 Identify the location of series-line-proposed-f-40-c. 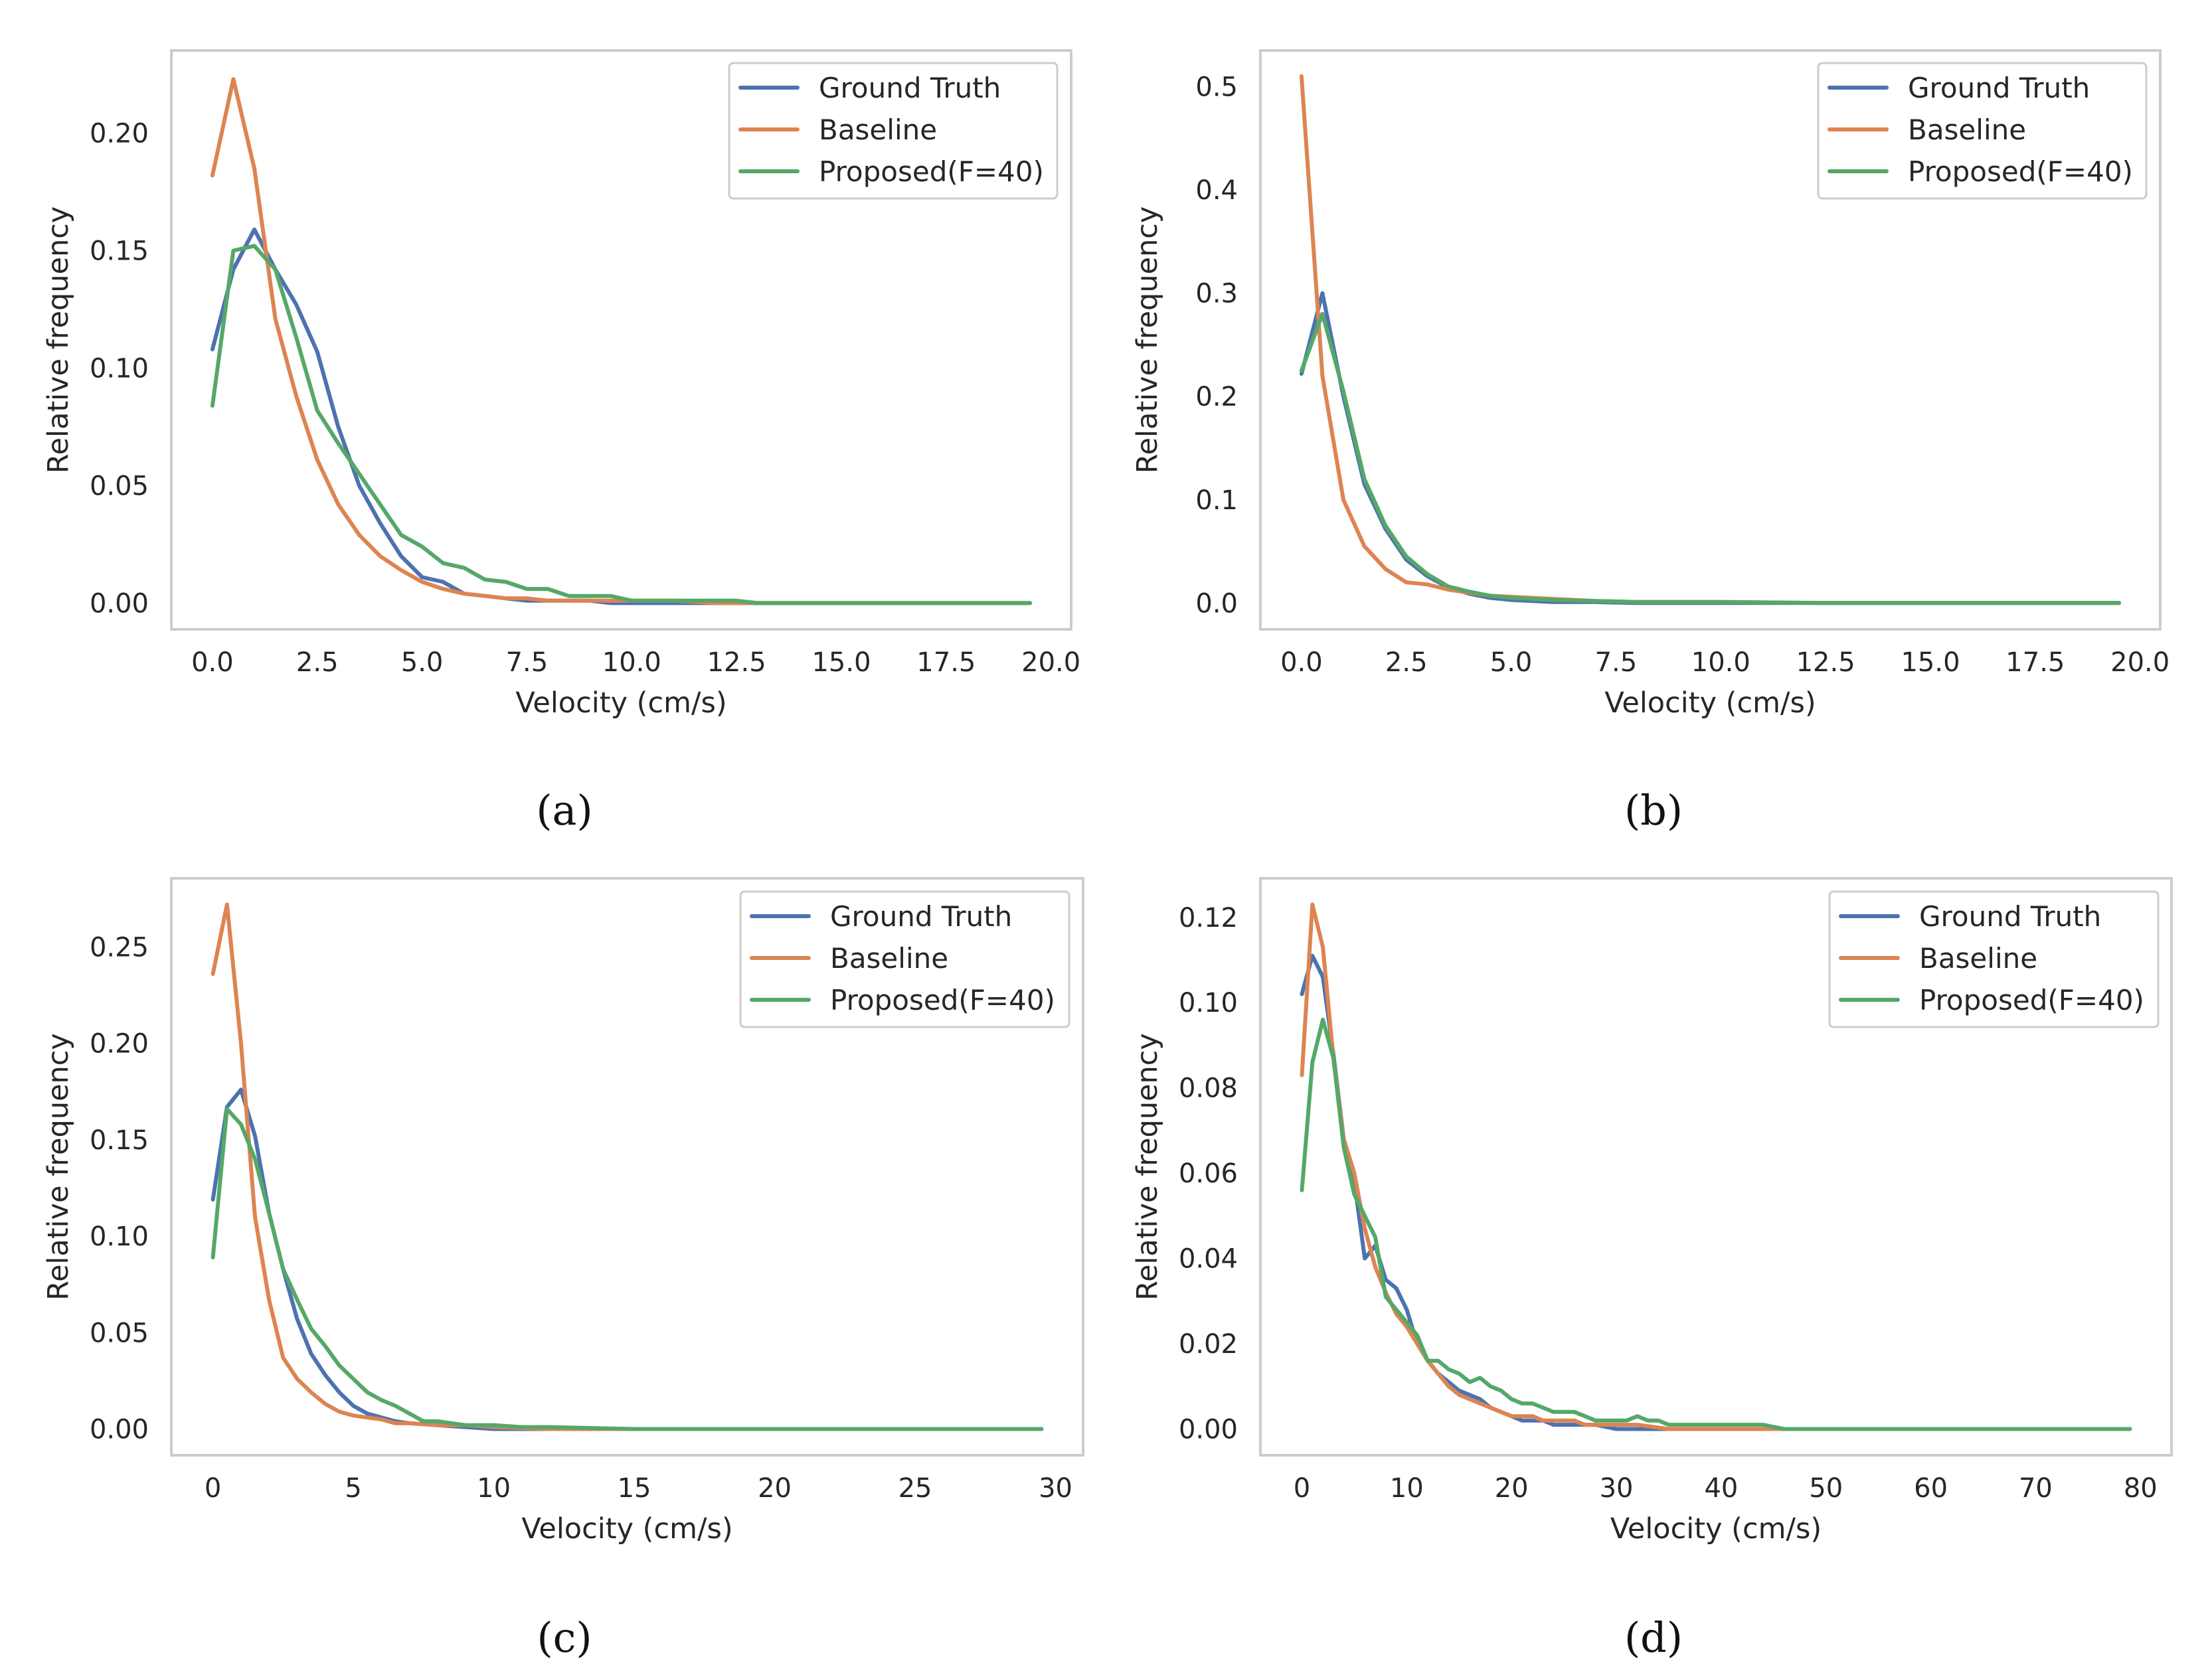
(627, 1269).